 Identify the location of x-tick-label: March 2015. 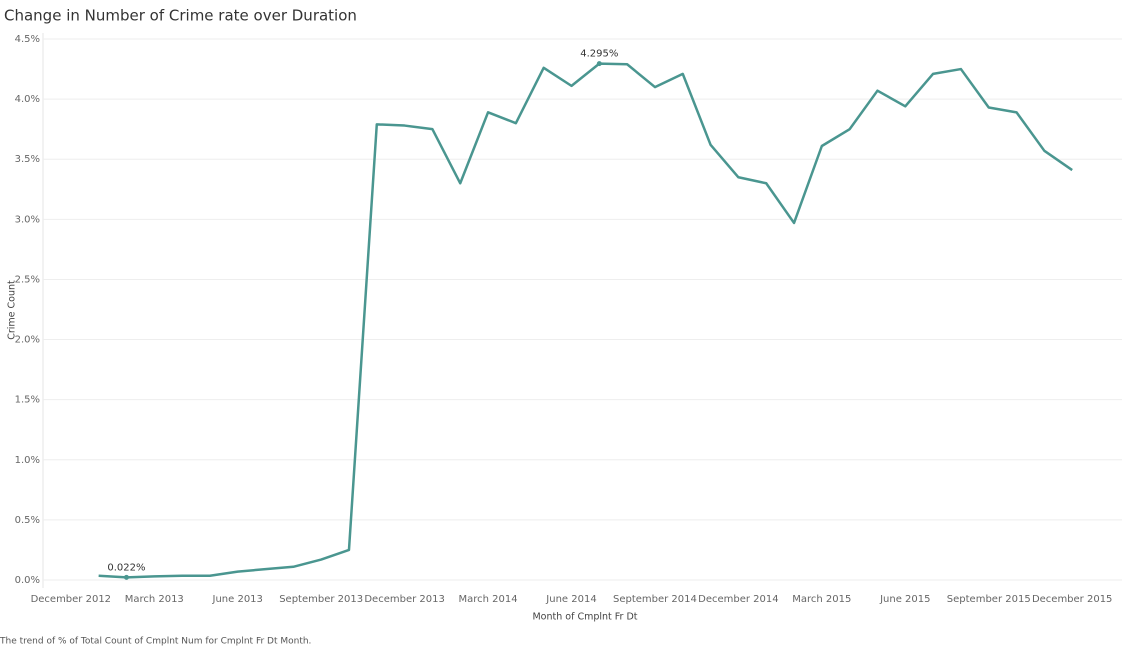
(821, 599).